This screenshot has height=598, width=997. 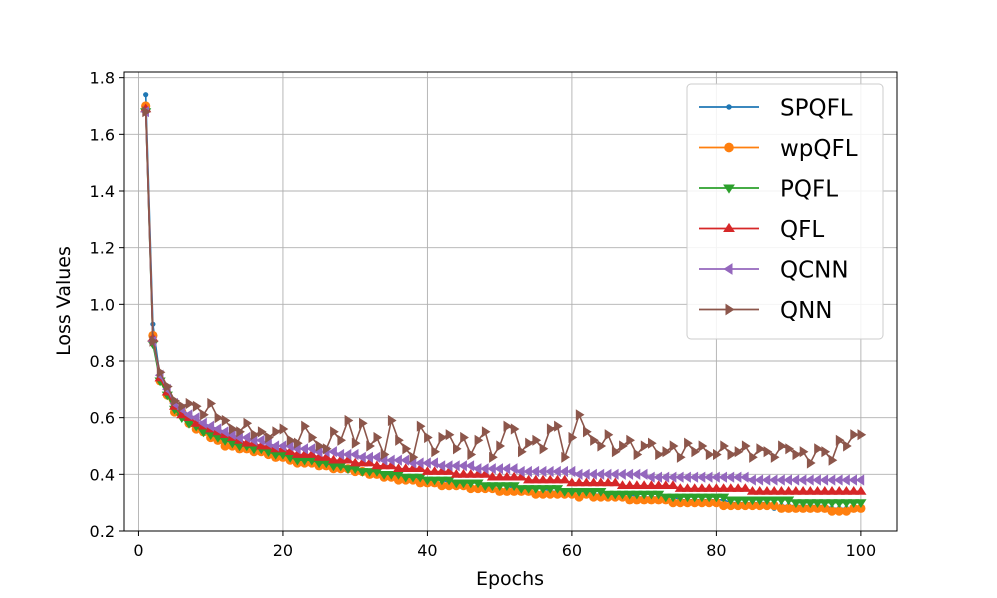 What do you see at coordinates (768, 190) in the screenshot?
I see `legend-item-pqfl: PQFL` at bounding box center [768, 190].